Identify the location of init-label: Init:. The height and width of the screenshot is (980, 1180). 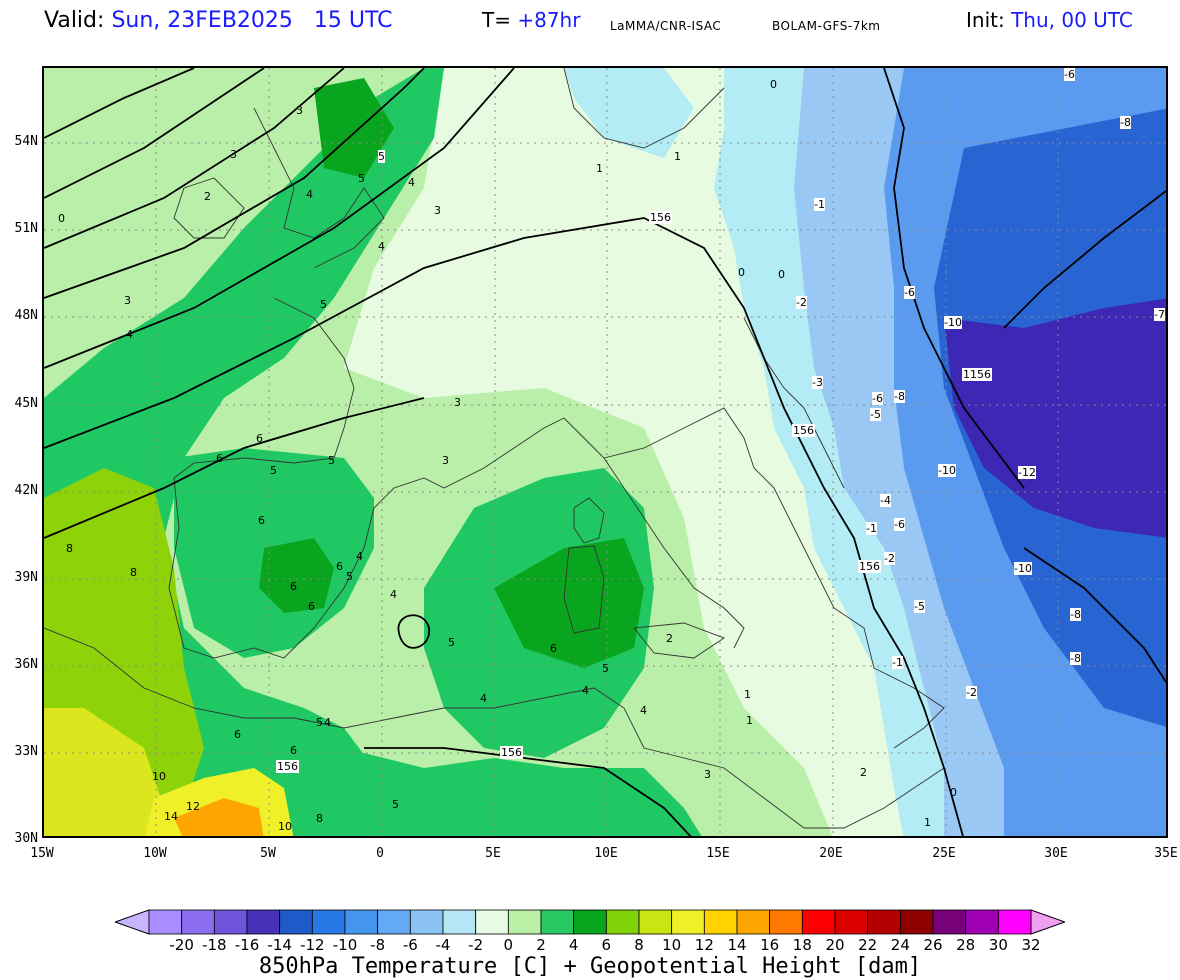
(985, 20).